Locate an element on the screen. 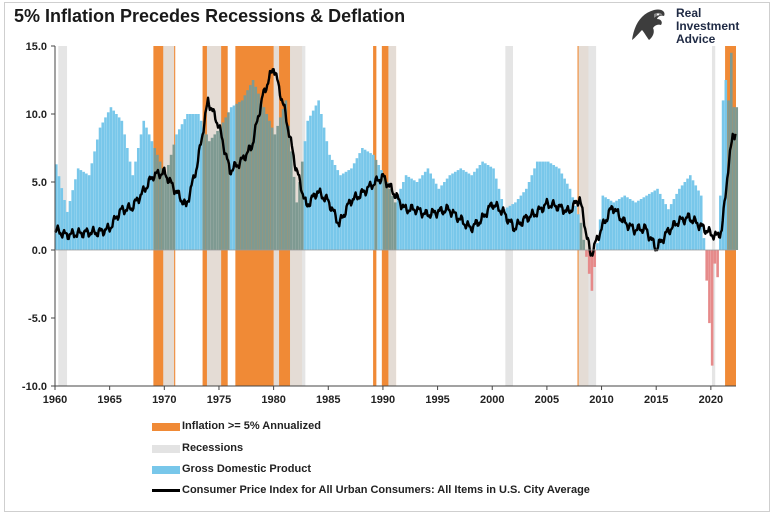  y-tick-label: 0.0 is located at coordinates (39, 251).